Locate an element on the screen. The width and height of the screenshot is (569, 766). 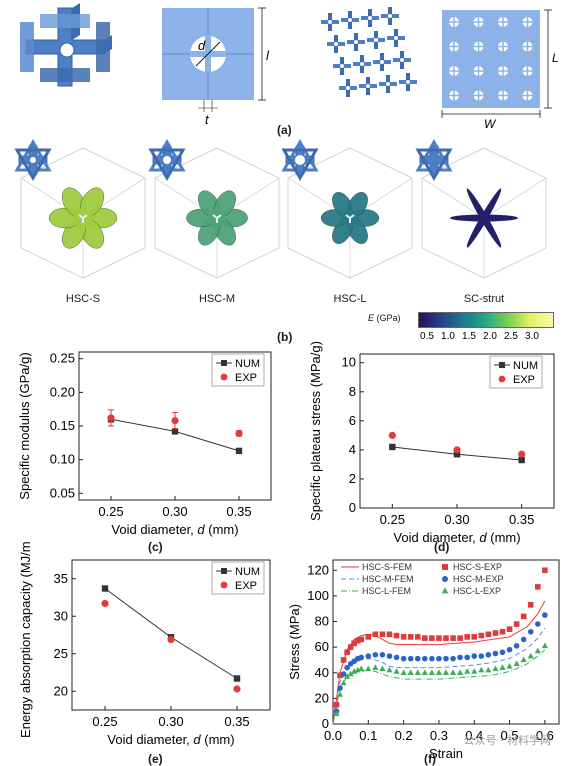
surface-highlight is located at coordinates (83, 218).